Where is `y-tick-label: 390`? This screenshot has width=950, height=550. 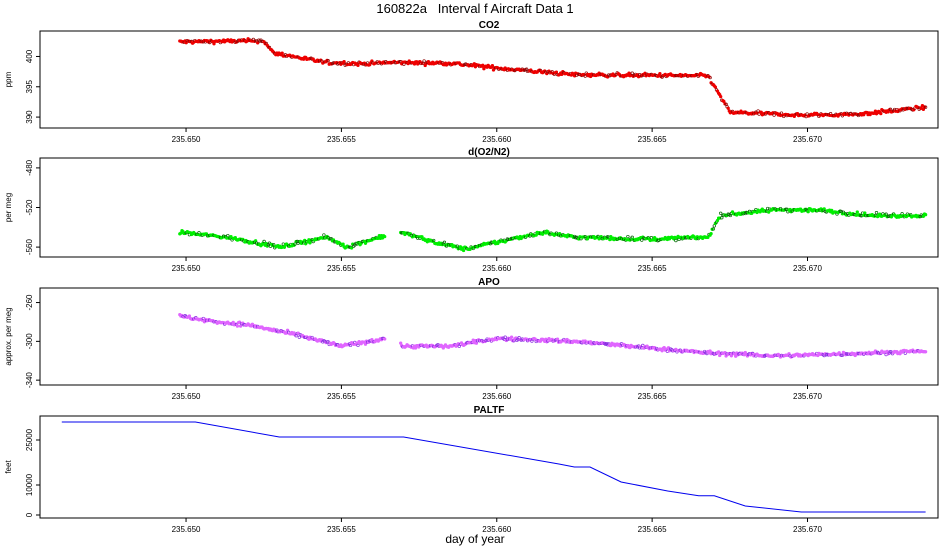 y-tick-label: 390 is located at coordinates (29, 117).